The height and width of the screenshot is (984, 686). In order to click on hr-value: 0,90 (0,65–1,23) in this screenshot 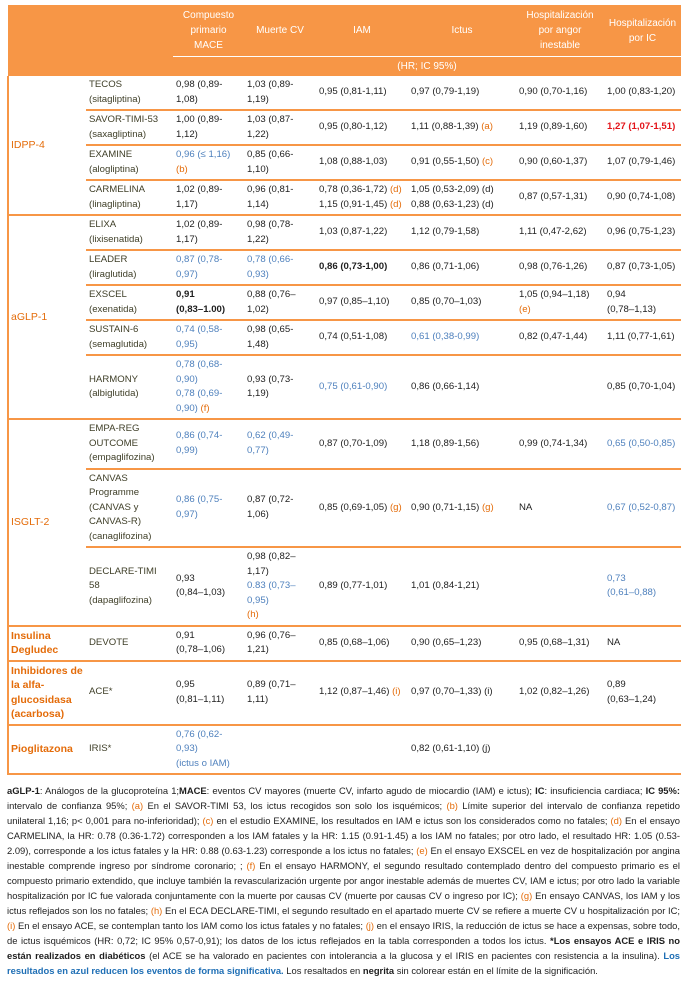, I will do `click(462, 643)`.